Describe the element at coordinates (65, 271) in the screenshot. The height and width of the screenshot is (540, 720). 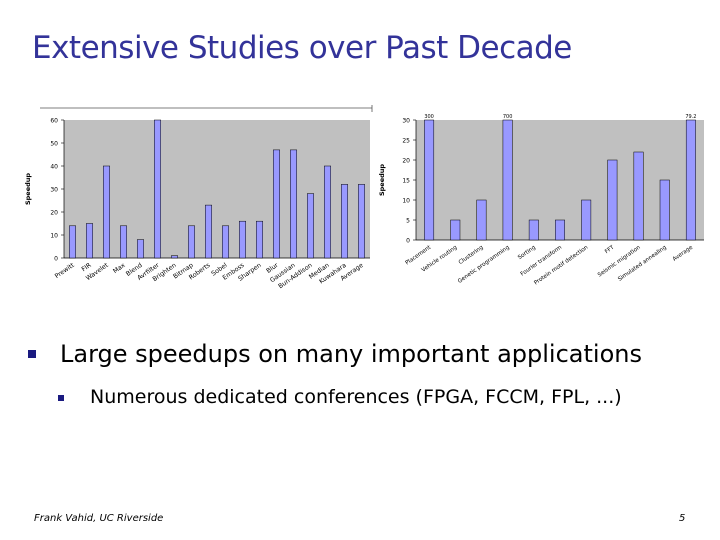
I see `x-tick-label: Prewitt` at that location.